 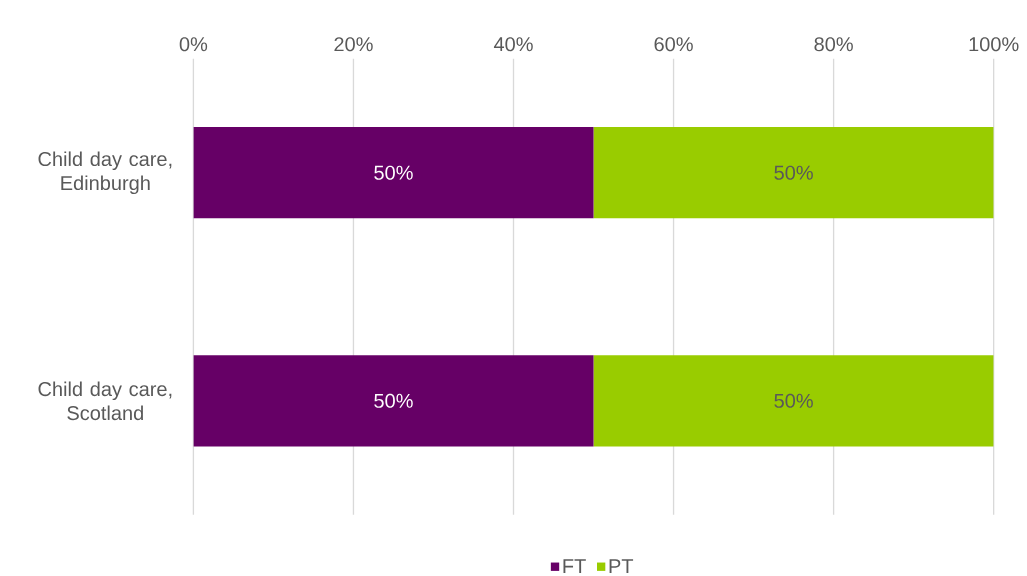 I want to click on y-tick-label: Child day care, Edinburgh, so click(x=105, y=172).